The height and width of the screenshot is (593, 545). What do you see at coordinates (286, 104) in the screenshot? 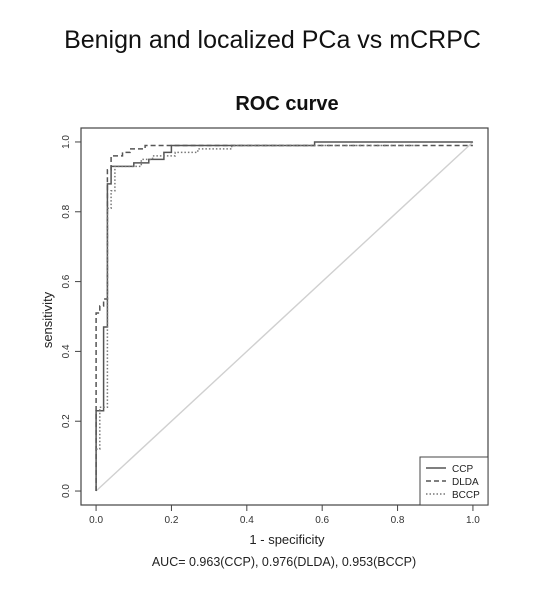
I see `chart-title: ROC curve` at bounding box center [286, 104].